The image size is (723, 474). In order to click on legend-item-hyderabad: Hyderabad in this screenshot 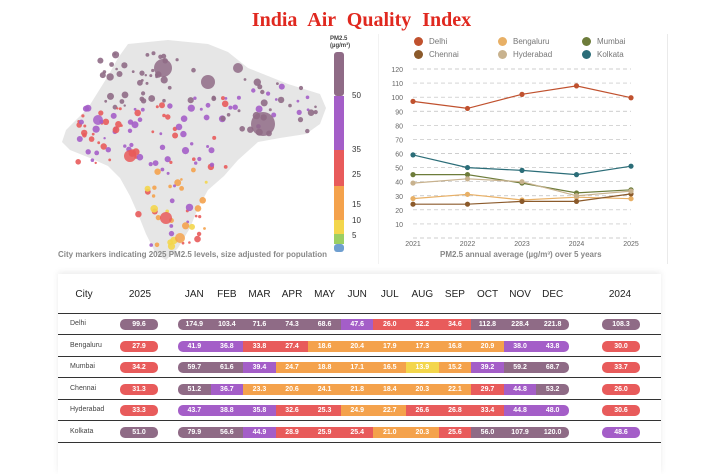, I will do `click(525, 54)`.